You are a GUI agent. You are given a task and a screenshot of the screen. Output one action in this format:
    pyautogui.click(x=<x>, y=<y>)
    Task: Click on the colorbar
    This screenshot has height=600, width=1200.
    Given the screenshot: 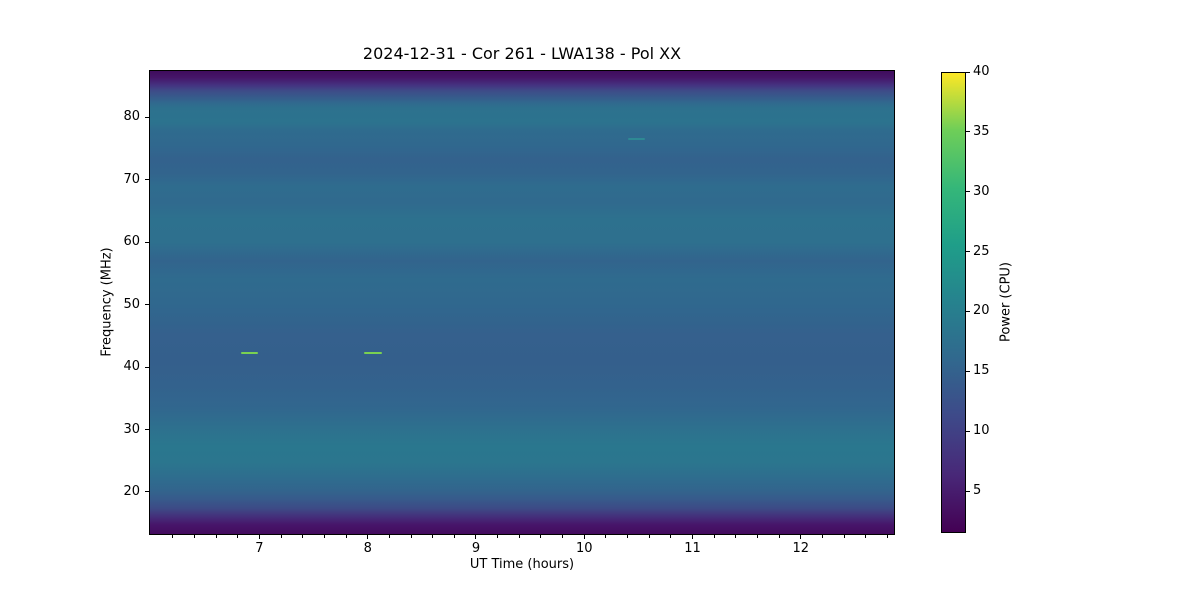 What is the action you would take?
    pyautogui.click(x=953, y=302)
    